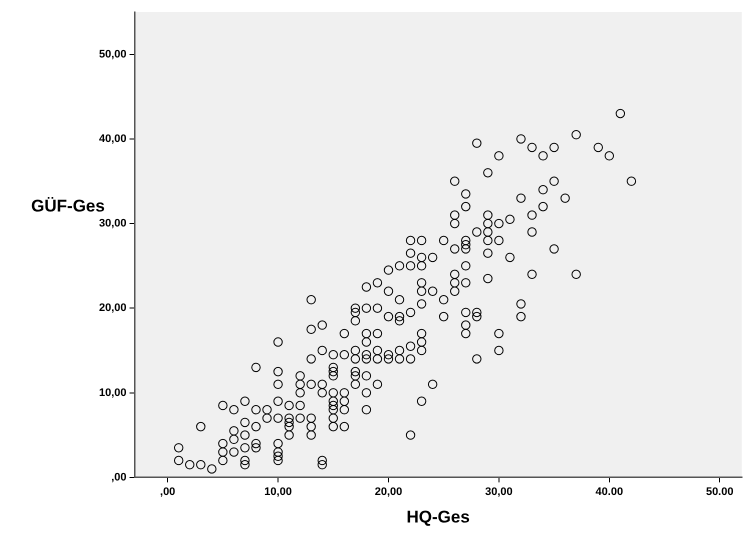 The width and height of the screenshot is (747, 536). I want to click on x-tick-label: ,00, so click(168, 492).